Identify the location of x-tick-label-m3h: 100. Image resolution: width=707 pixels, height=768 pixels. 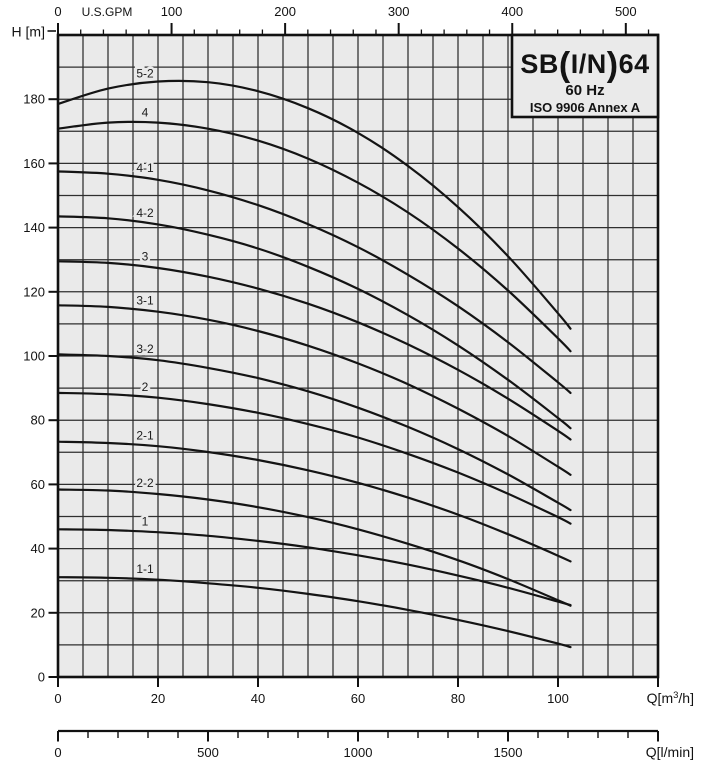
(558, 698).